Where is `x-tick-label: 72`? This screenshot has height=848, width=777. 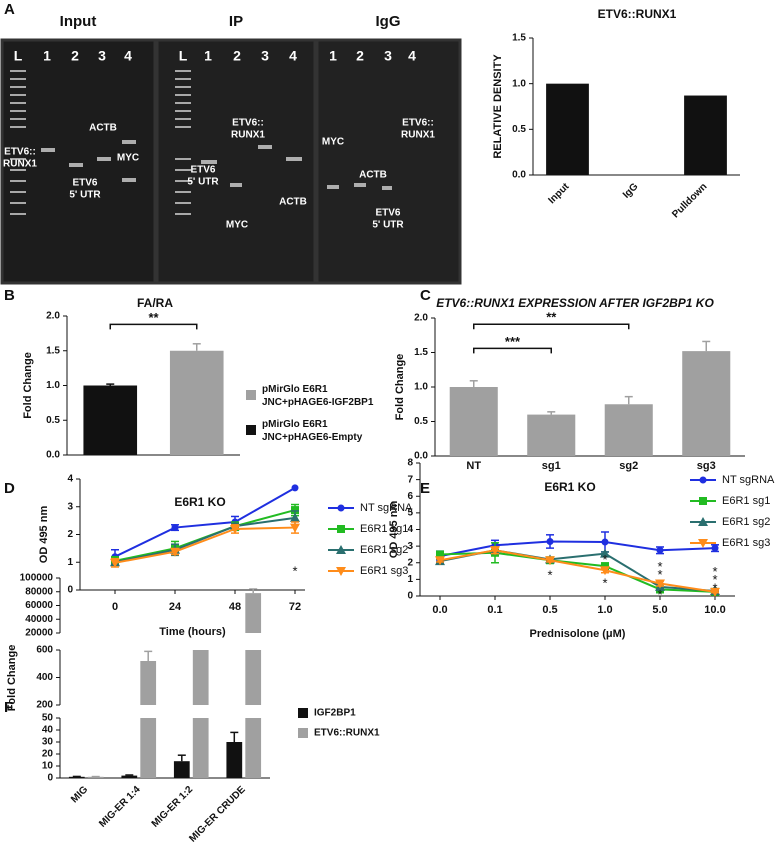
x-tick-label: 72 is located at coordinates (295, 607).